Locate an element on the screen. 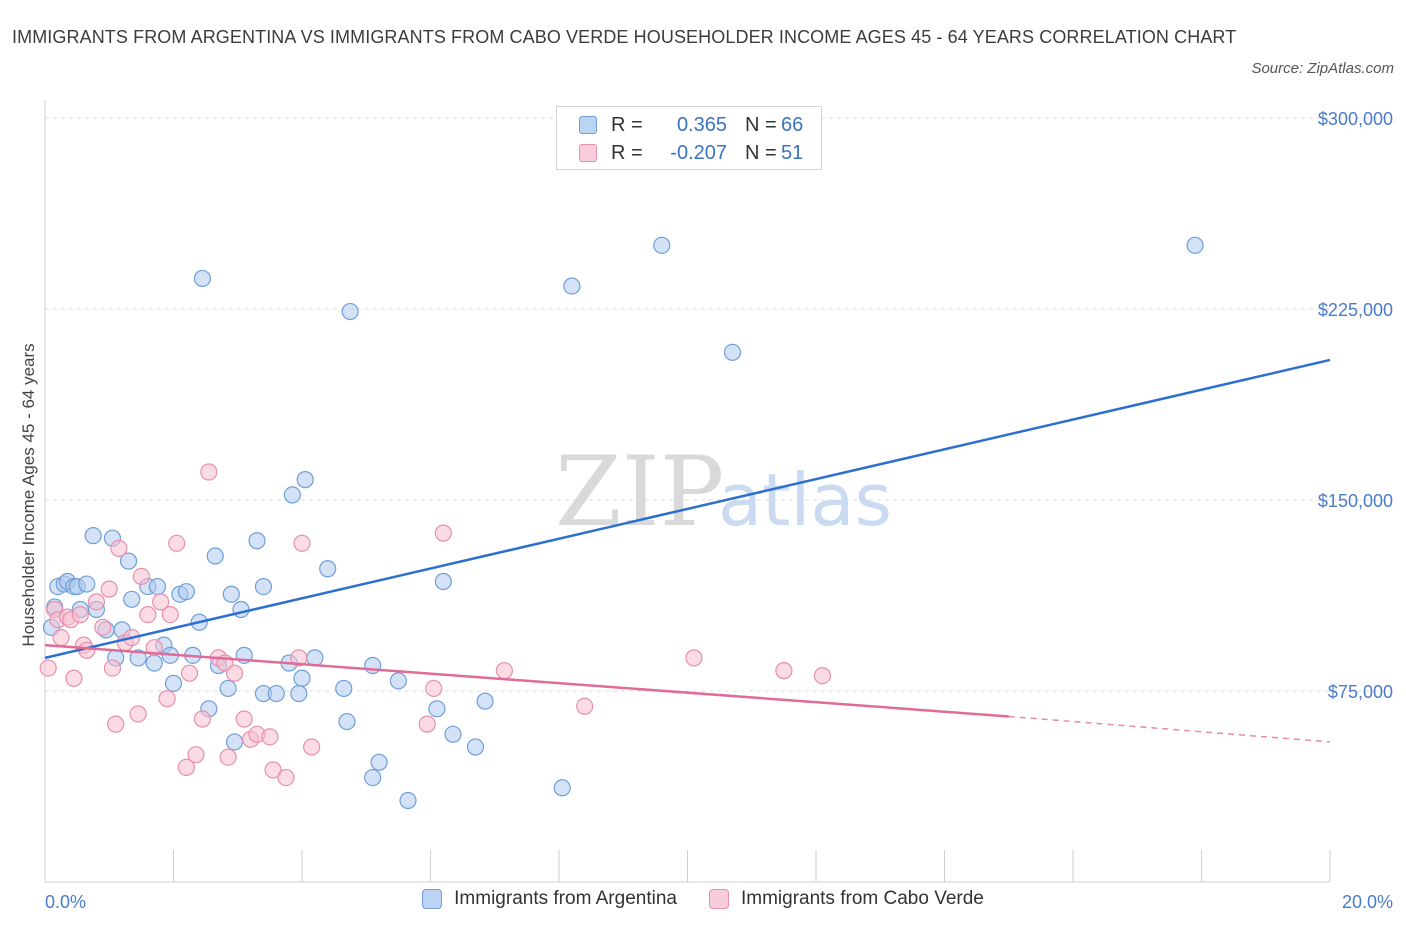  legend-label-caboverde: Immigrants from Cabo Verde is located at coordinates (862, 898).